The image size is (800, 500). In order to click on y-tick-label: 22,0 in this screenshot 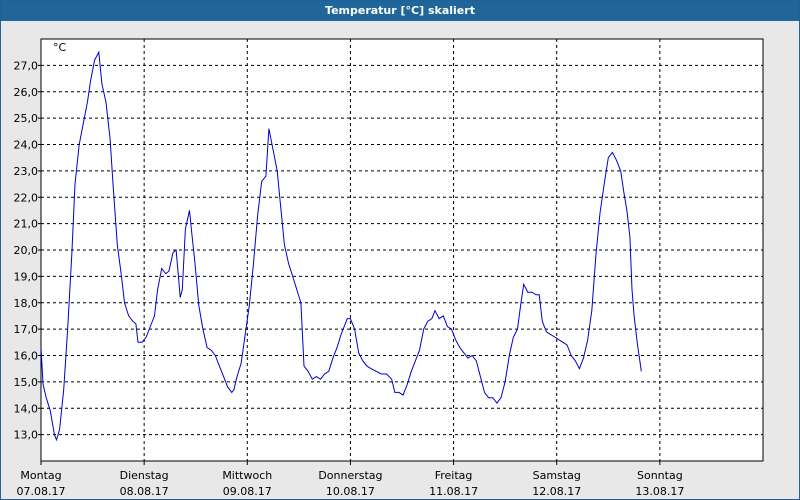, I will do `click(26, 197)`.